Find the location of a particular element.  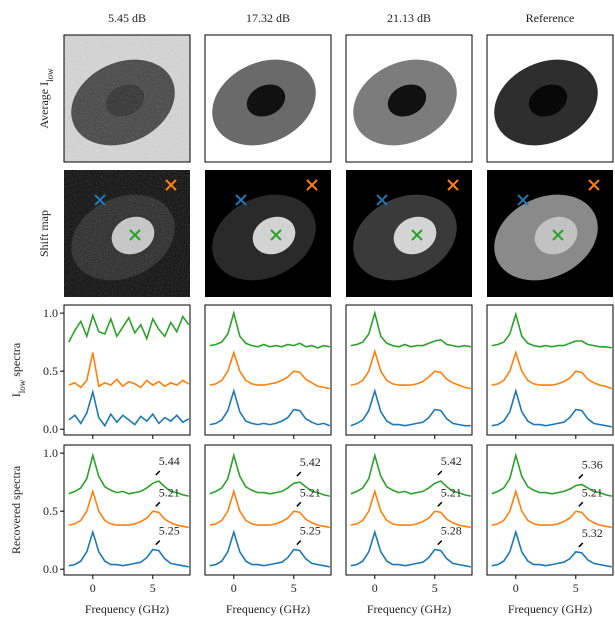

row-label: Recovered spectra is located at coordinates (16, 509).